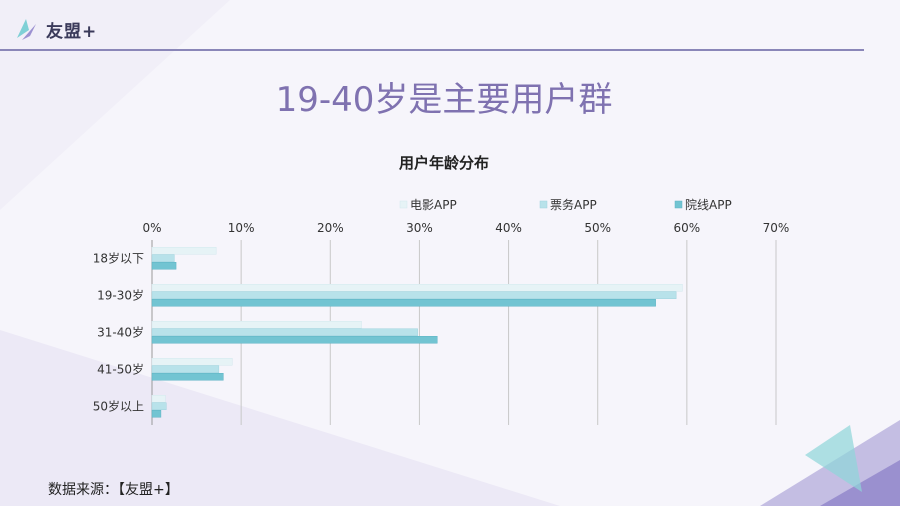 Image resolution: width=900 pixels, height=506 pixels. Describe the element at coordinates (432, 50) in the screenshot. I see `header-divider` at that location.